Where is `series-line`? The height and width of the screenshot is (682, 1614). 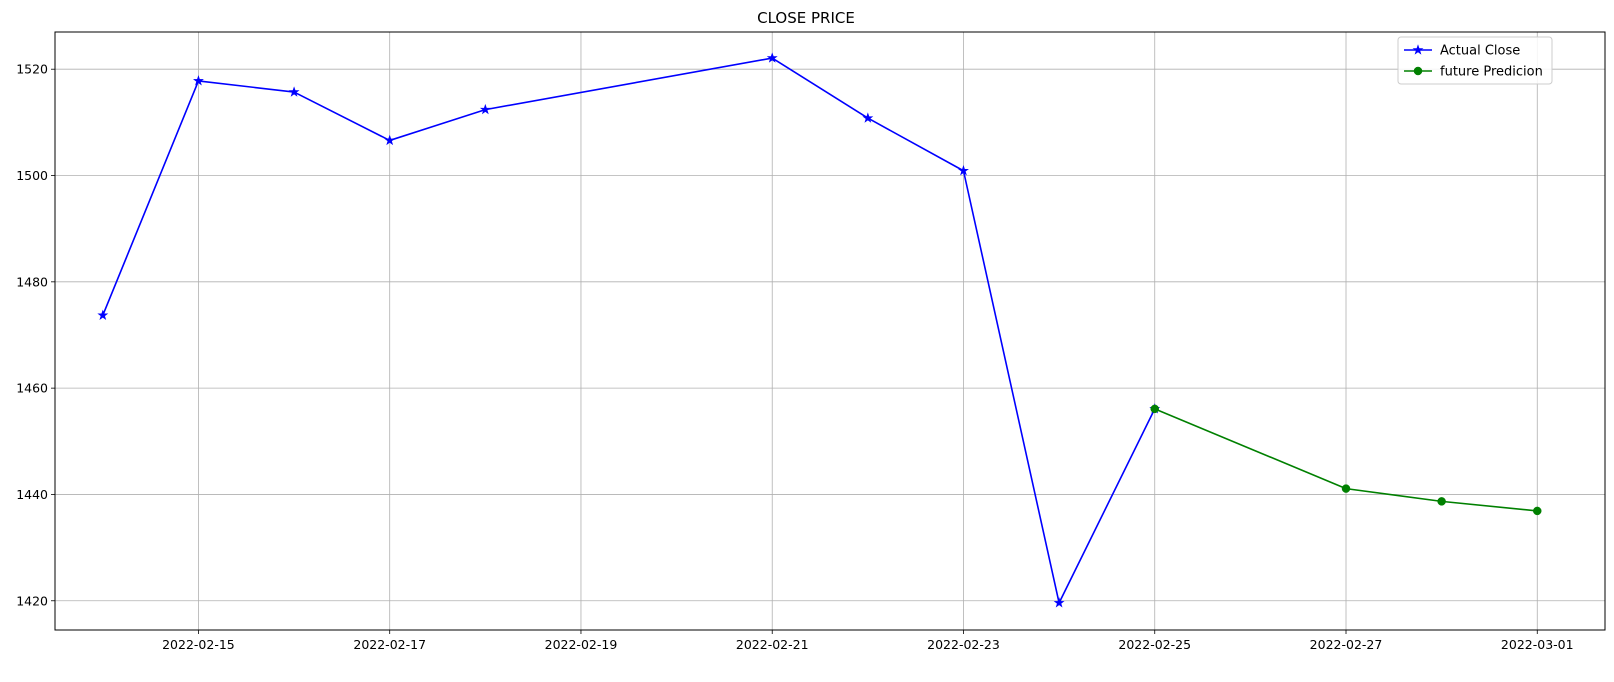
series-line is located at coordinates (1346, 460).